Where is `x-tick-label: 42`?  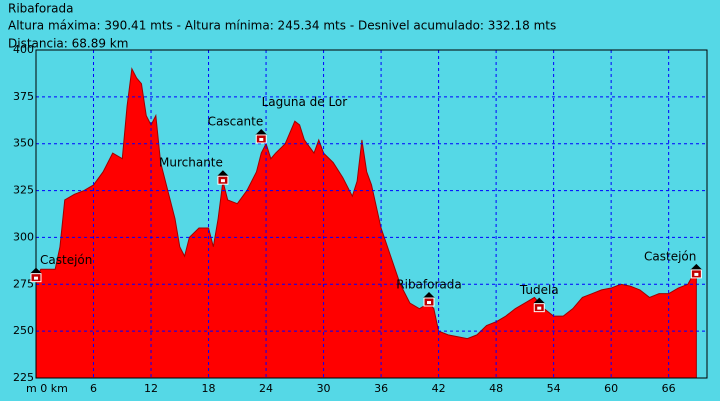
x-tick-label: 42 is located at coordinates (439, 388).